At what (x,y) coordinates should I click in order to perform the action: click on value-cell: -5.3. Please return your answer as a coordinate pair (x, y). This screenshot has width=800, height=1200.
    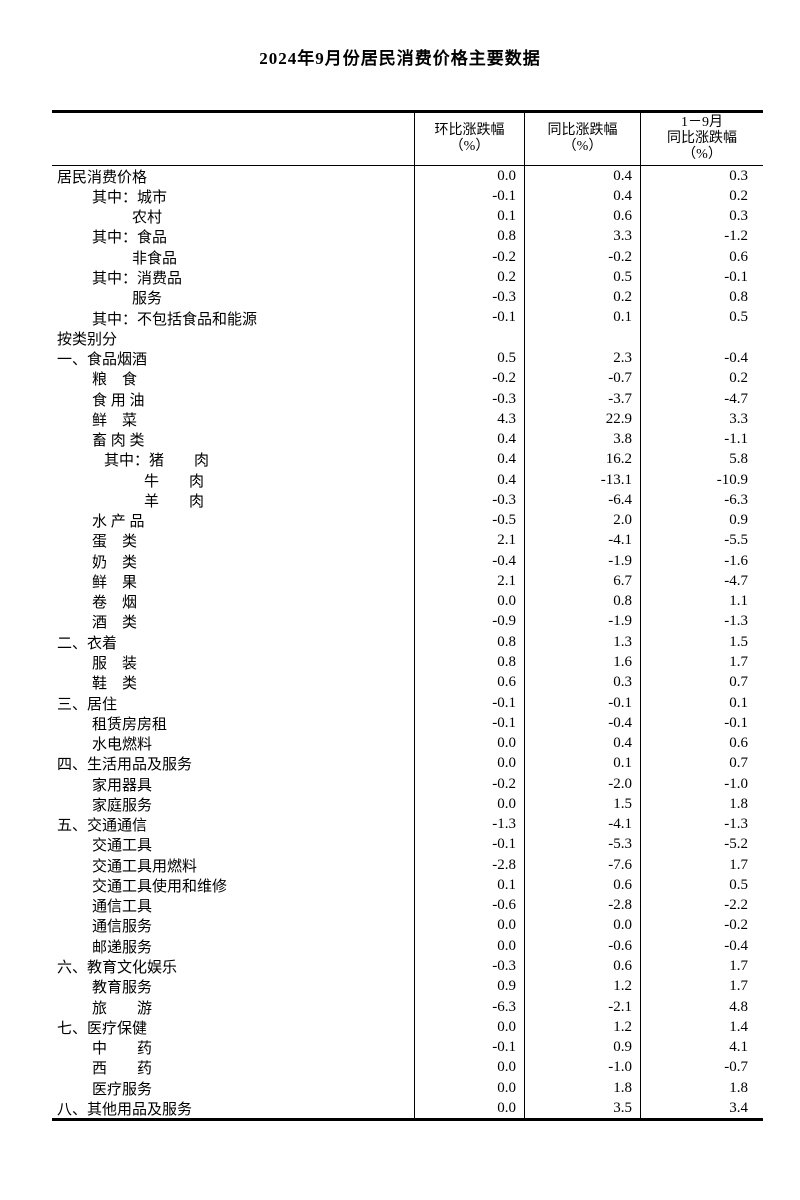
    Looking at the image, I should click on (582, 845).